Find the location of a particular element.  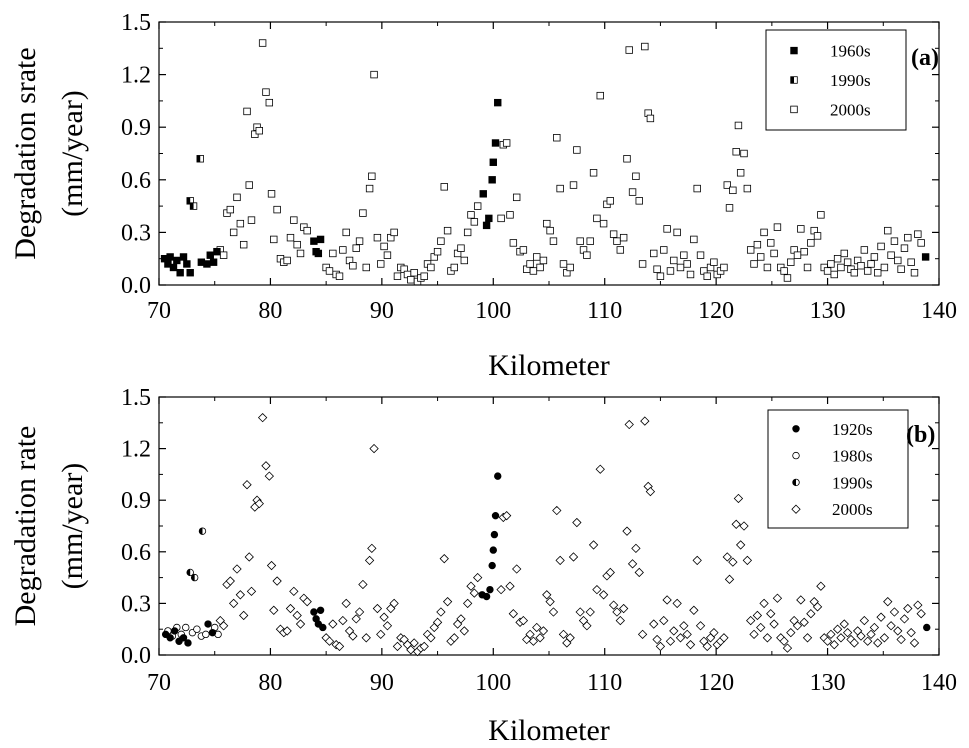

x-tick-label: 140 is located at coordinates (939, 311).